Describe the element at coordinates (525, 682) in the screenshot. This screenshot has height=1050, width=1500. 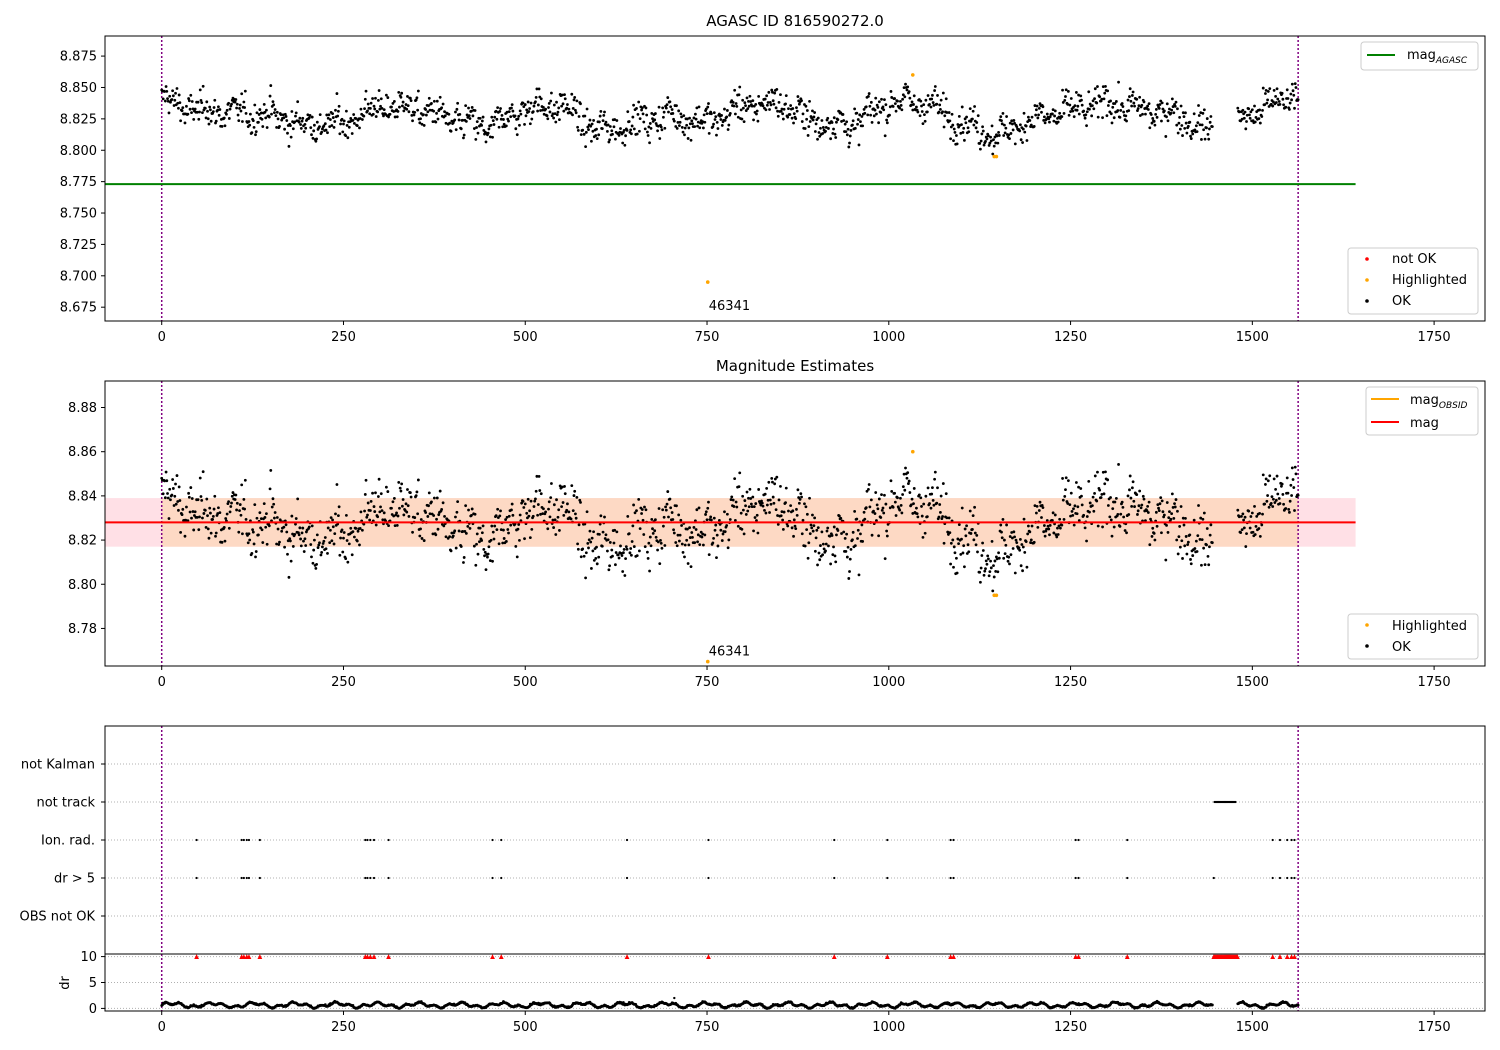
I see `x-tick-label: 500` at that location.